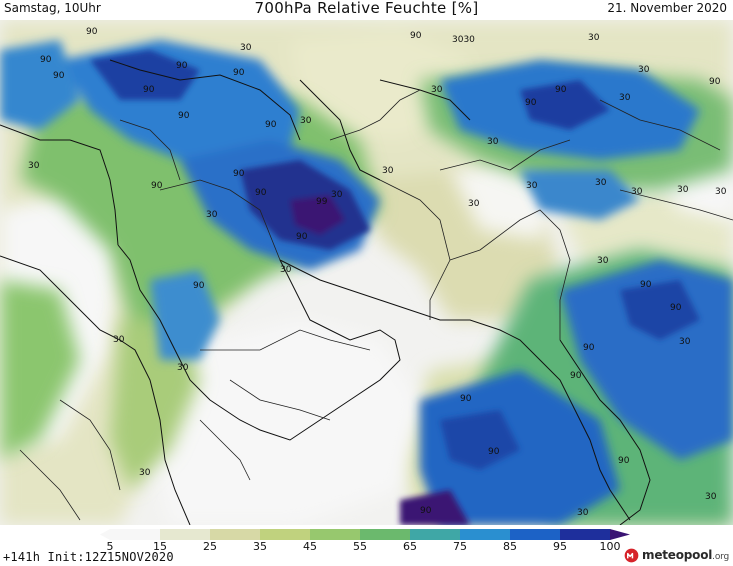 This screenshot has width=733, height=566. I want to click on logo-brand: meteopool.org, so click(685, 555).